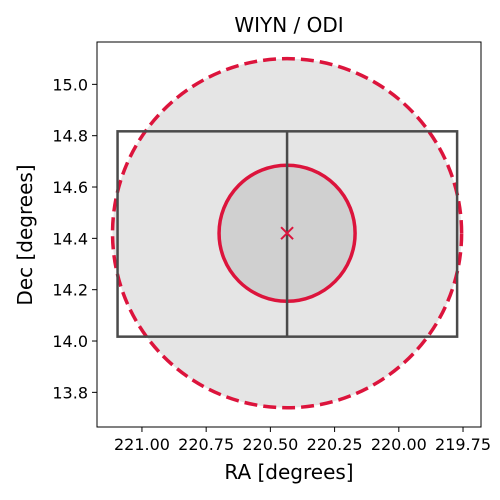 The image size is (500, 500). Describe the element at coordinates (142, 444) in the screenshot. I see `x-tick-label: 221.00` at that location.